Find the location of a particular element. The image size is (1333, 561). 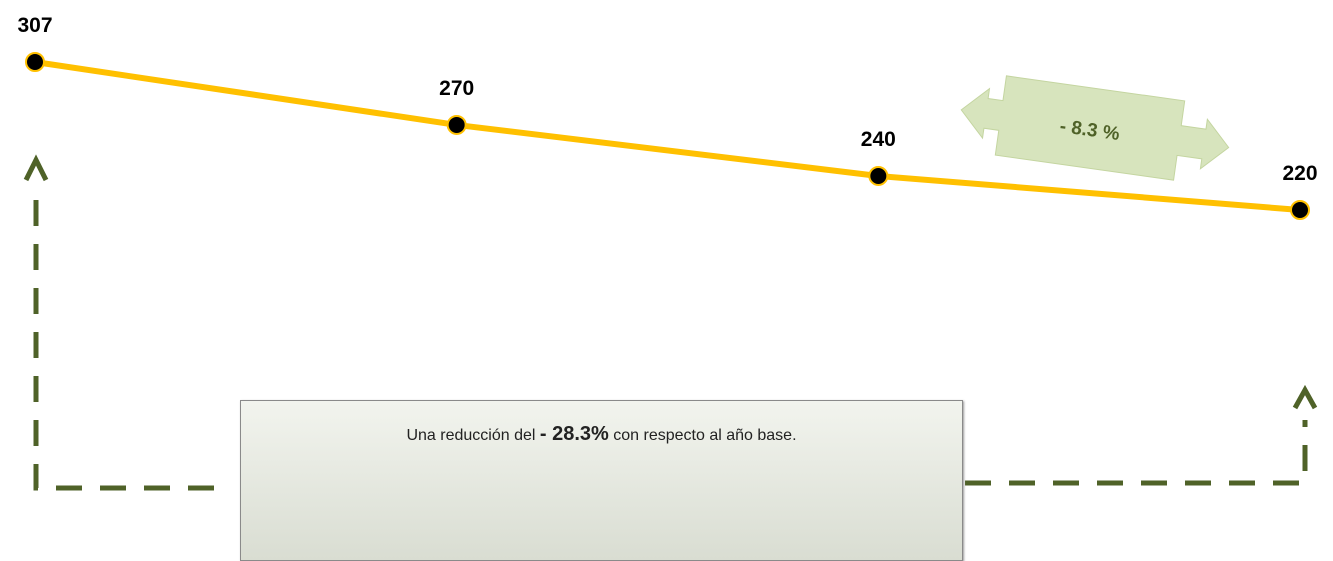

summary-text: con respecto al año base. is located at coordinates (705, 435).